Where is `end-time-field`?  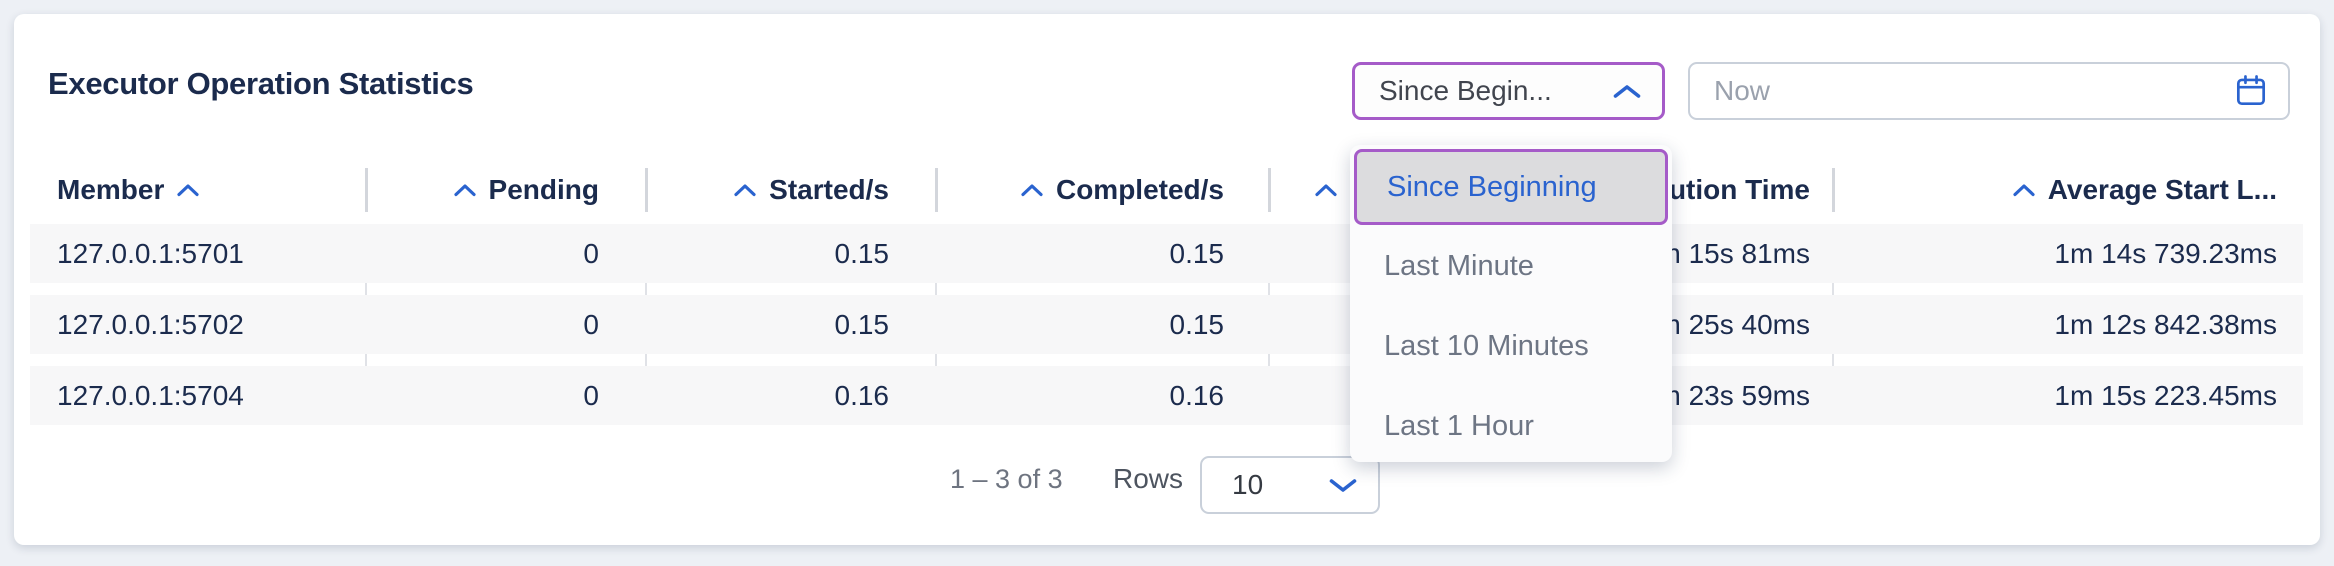 end-time-field is located at coordinates (1989, 91).